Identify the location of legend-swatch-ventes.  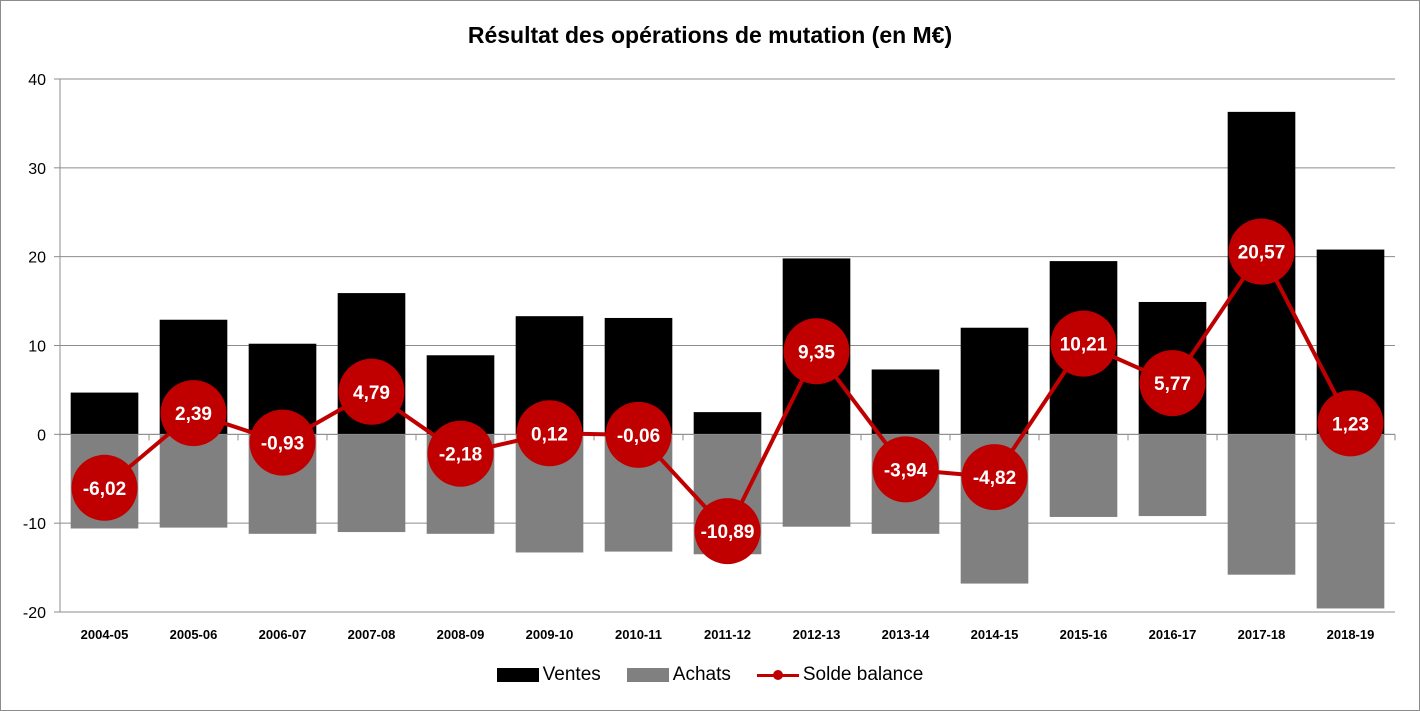
(517, 675).